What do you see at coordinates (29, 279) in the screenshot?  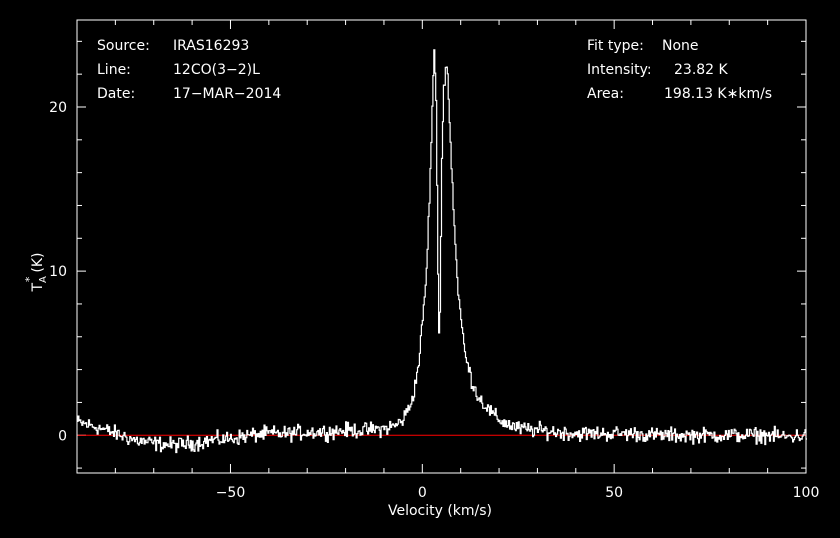 I see `y-axis-label-superscript: *` at bounding box center [29, 279].